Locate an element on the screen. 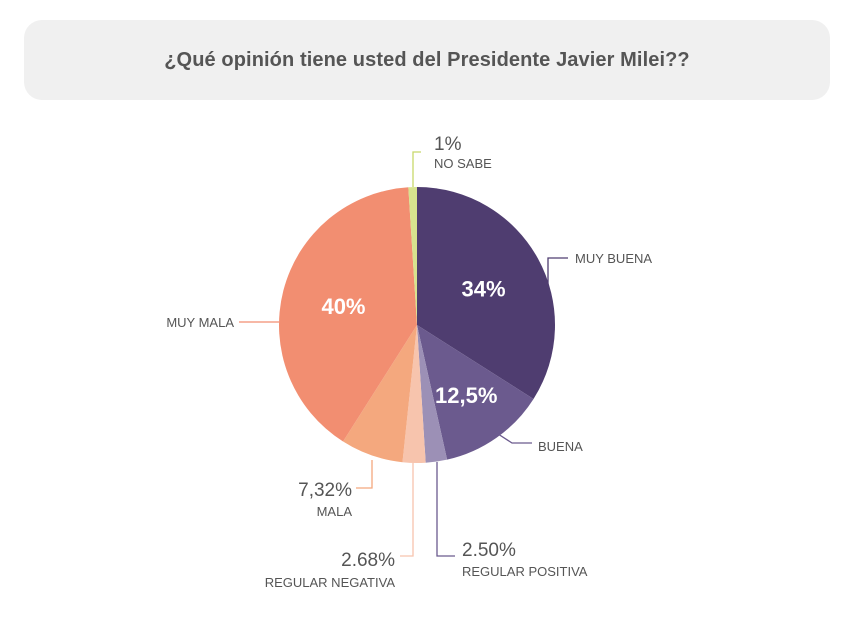  pie-slice-mala is located at coordinates (380, 394).